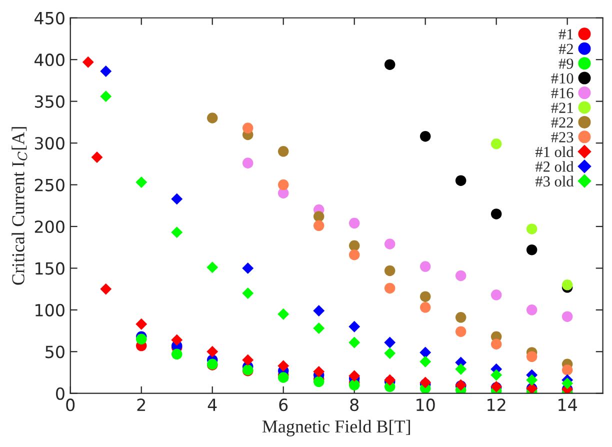  Describe the element at coordinates (49, 185) in the screenshot. I see `y-tick-label: 250` at that location.